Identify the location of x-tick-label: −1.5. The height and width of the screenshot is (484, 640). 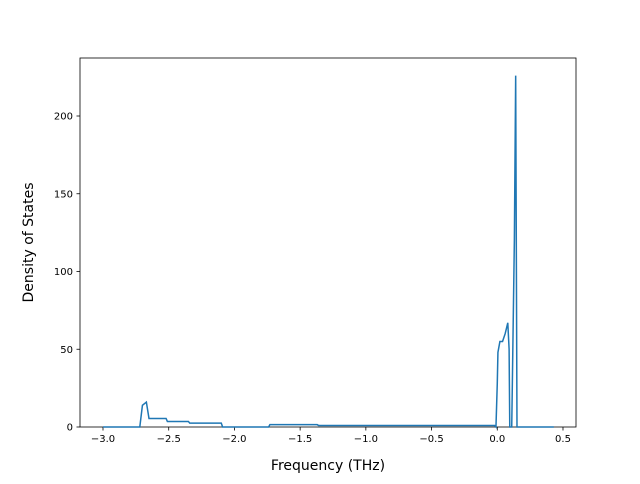
(300, 439).